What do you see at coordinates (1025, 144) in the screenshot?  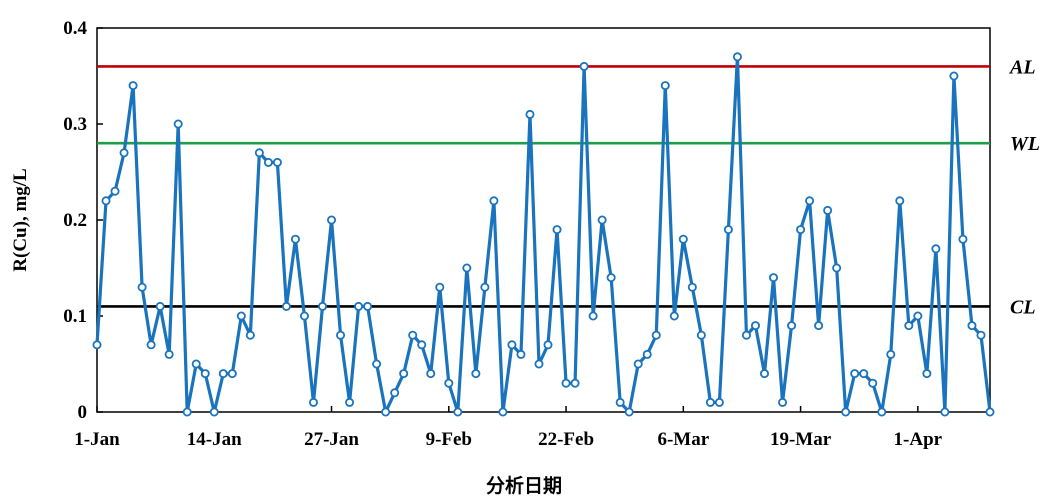 I see `reference-label-wl: WL` at bounding box center [1025, 144].